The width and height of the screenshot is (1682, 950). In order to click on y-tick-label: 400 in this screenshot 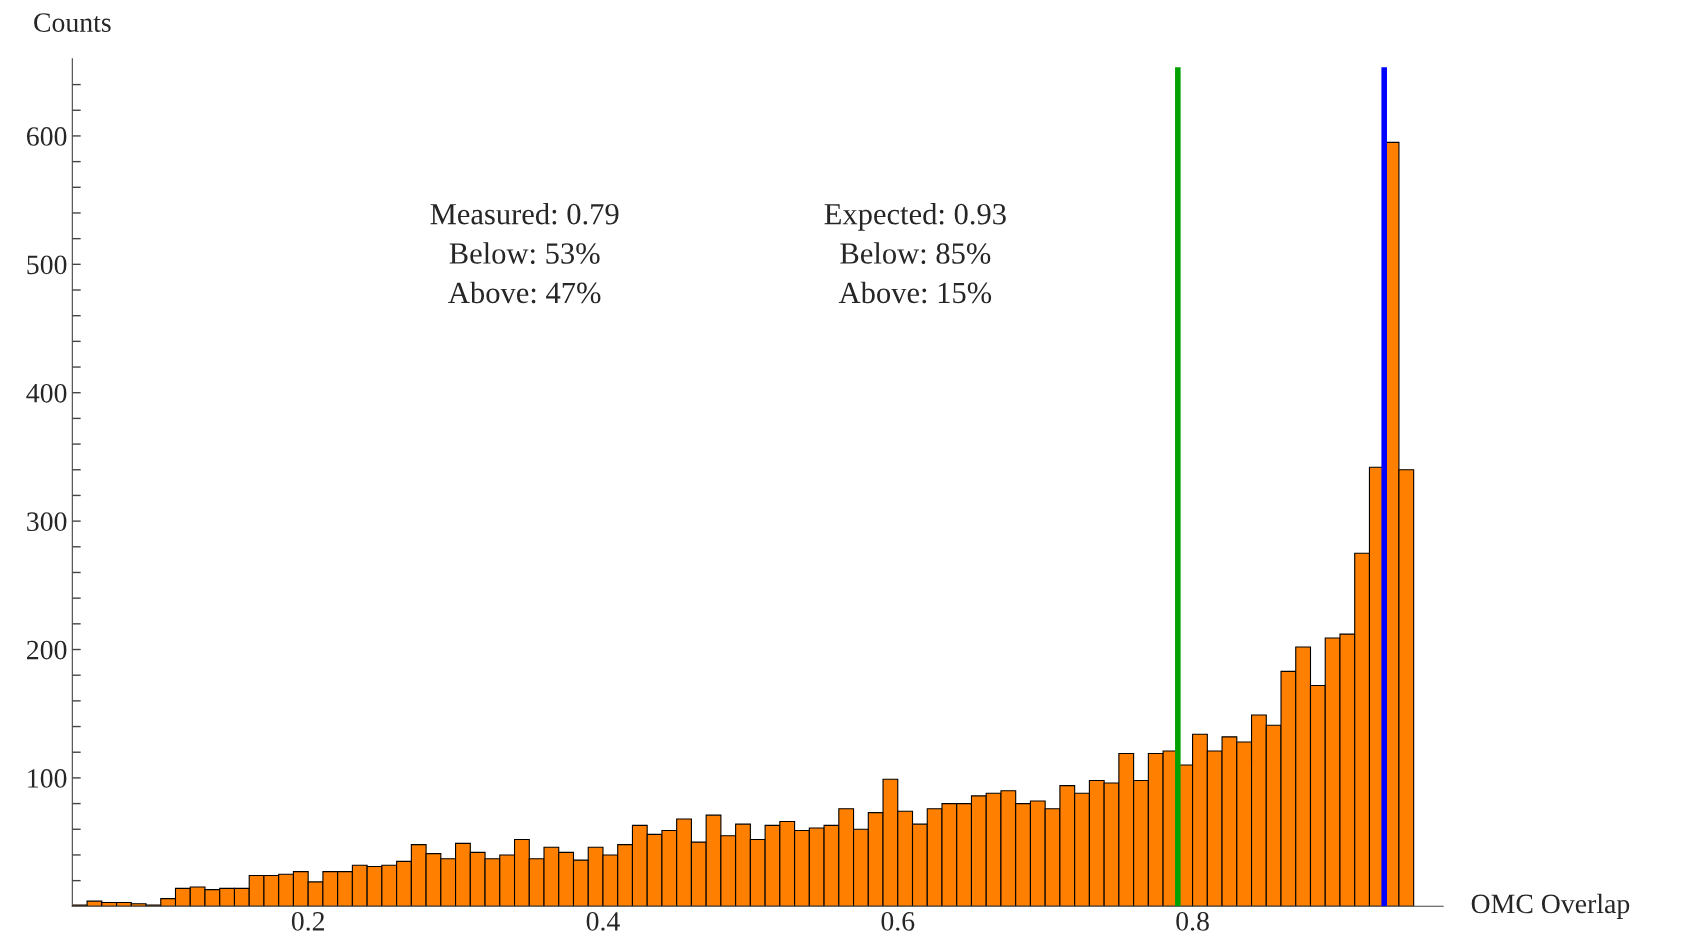, I will do `click(46, 393)`.